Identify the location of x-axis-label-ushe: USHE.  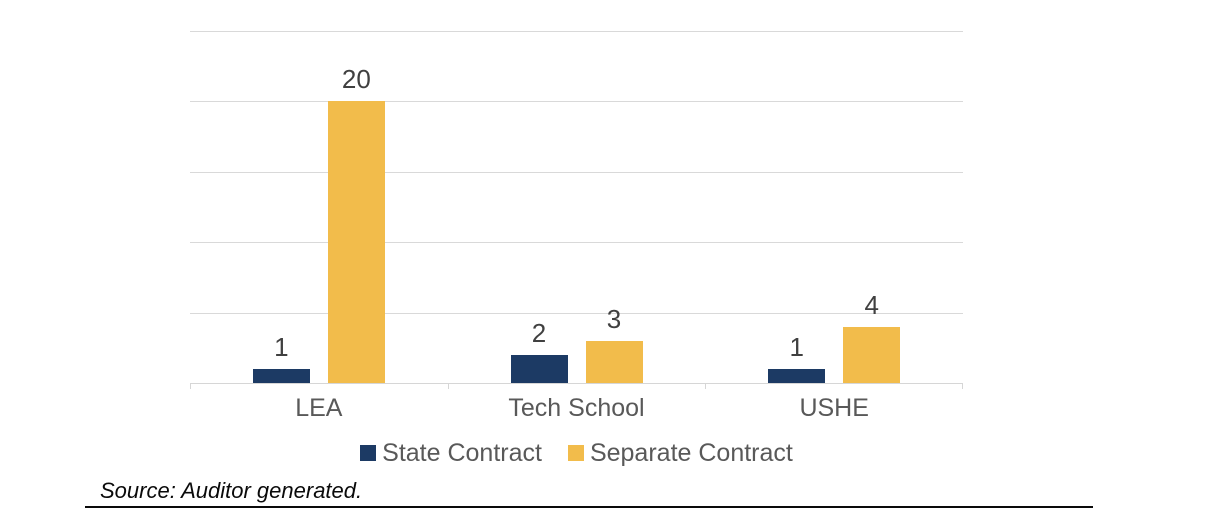
(834, 408).